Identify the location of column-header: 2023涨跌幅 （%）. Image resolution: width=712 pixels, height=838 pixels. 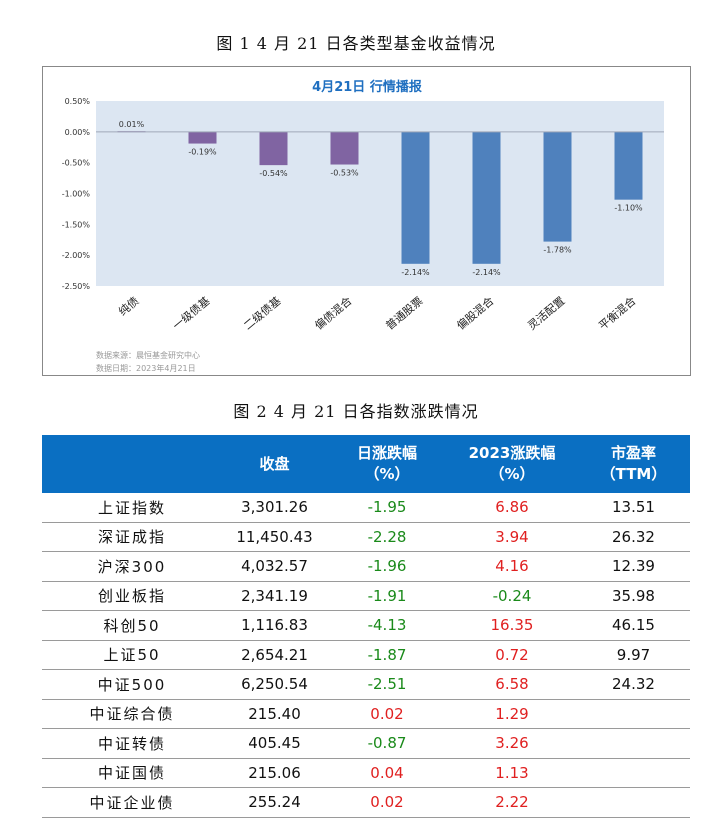
(512, 464).